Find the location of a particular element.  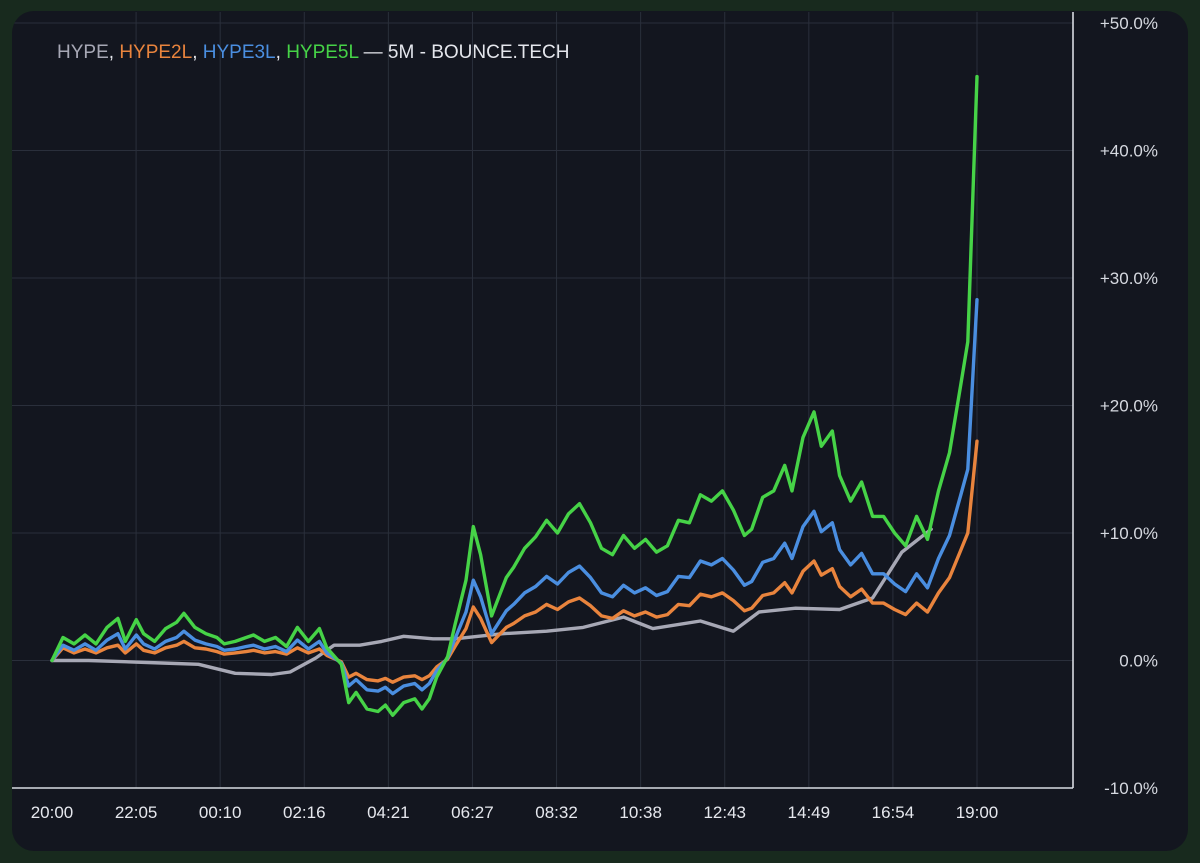

x-tick-label: 02:16 is located at coordinates (304, 812).